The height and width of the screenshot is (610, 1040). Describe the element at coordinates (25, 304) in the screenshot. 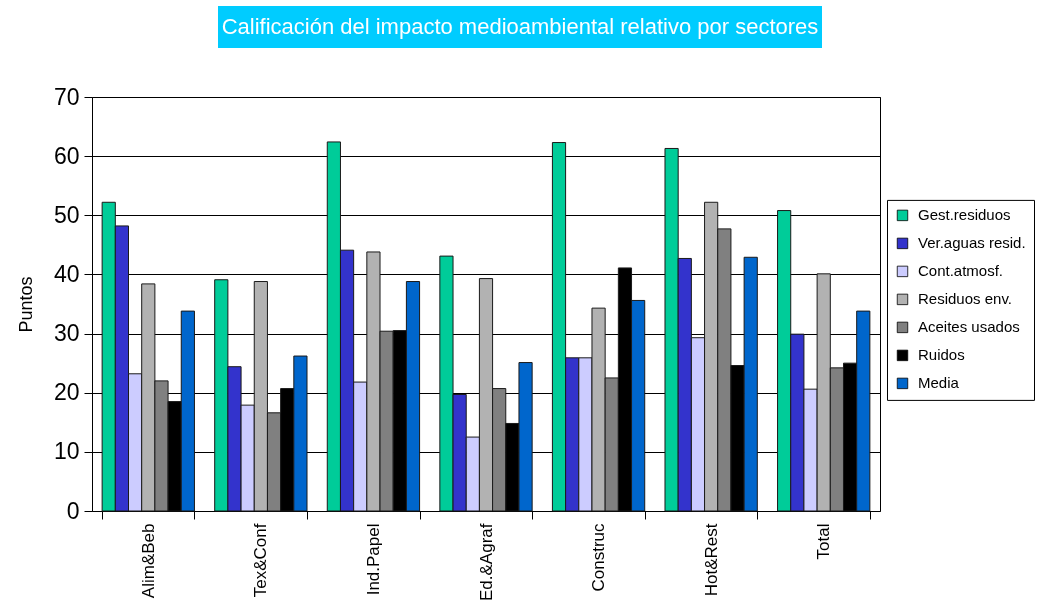

I see `y-axis-title: Puntos` at that location.